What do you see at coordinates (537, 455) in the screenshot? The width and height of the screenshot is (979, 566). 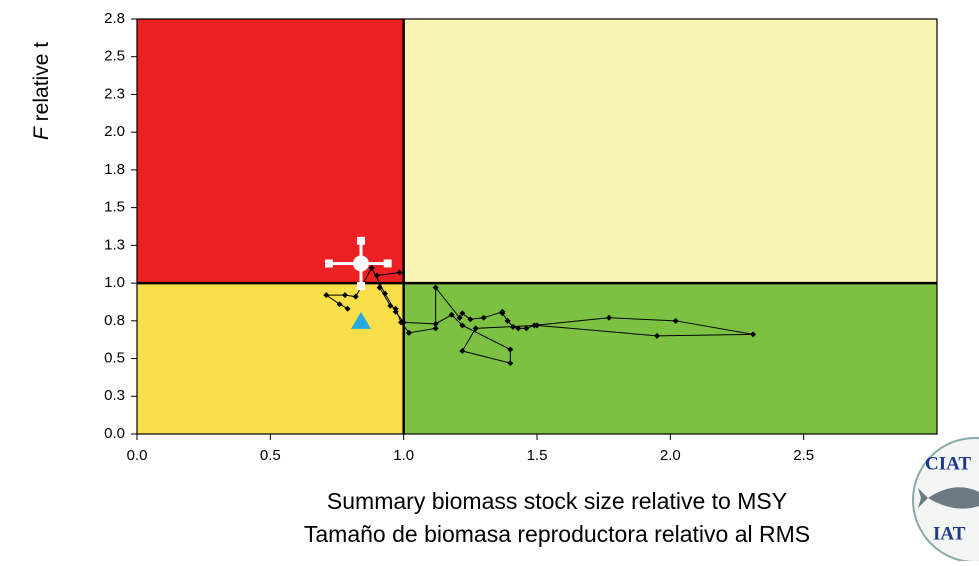 I see `x-tick-label: 1.5` at bounding box center [537, 455].